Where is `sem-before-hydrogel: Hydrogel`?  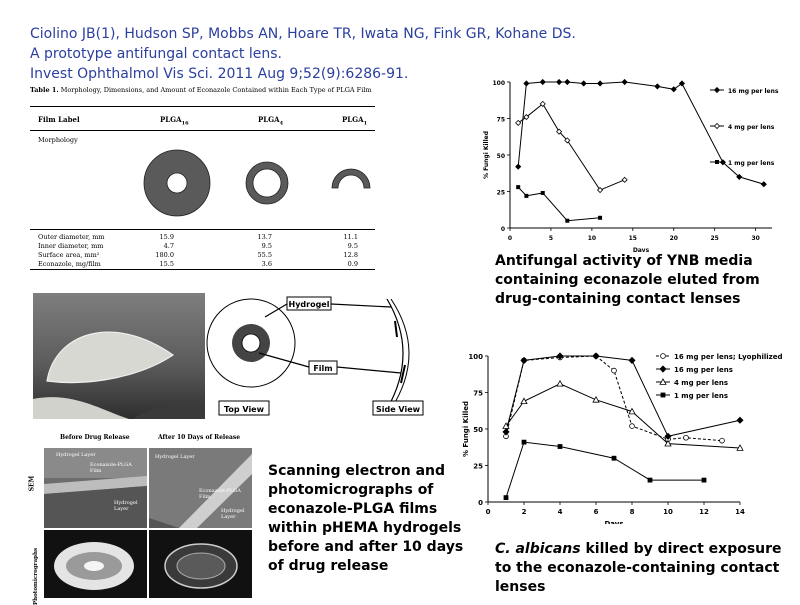 sem-before-hydrogel: Hydrogel is located at coordinates (126, 503).